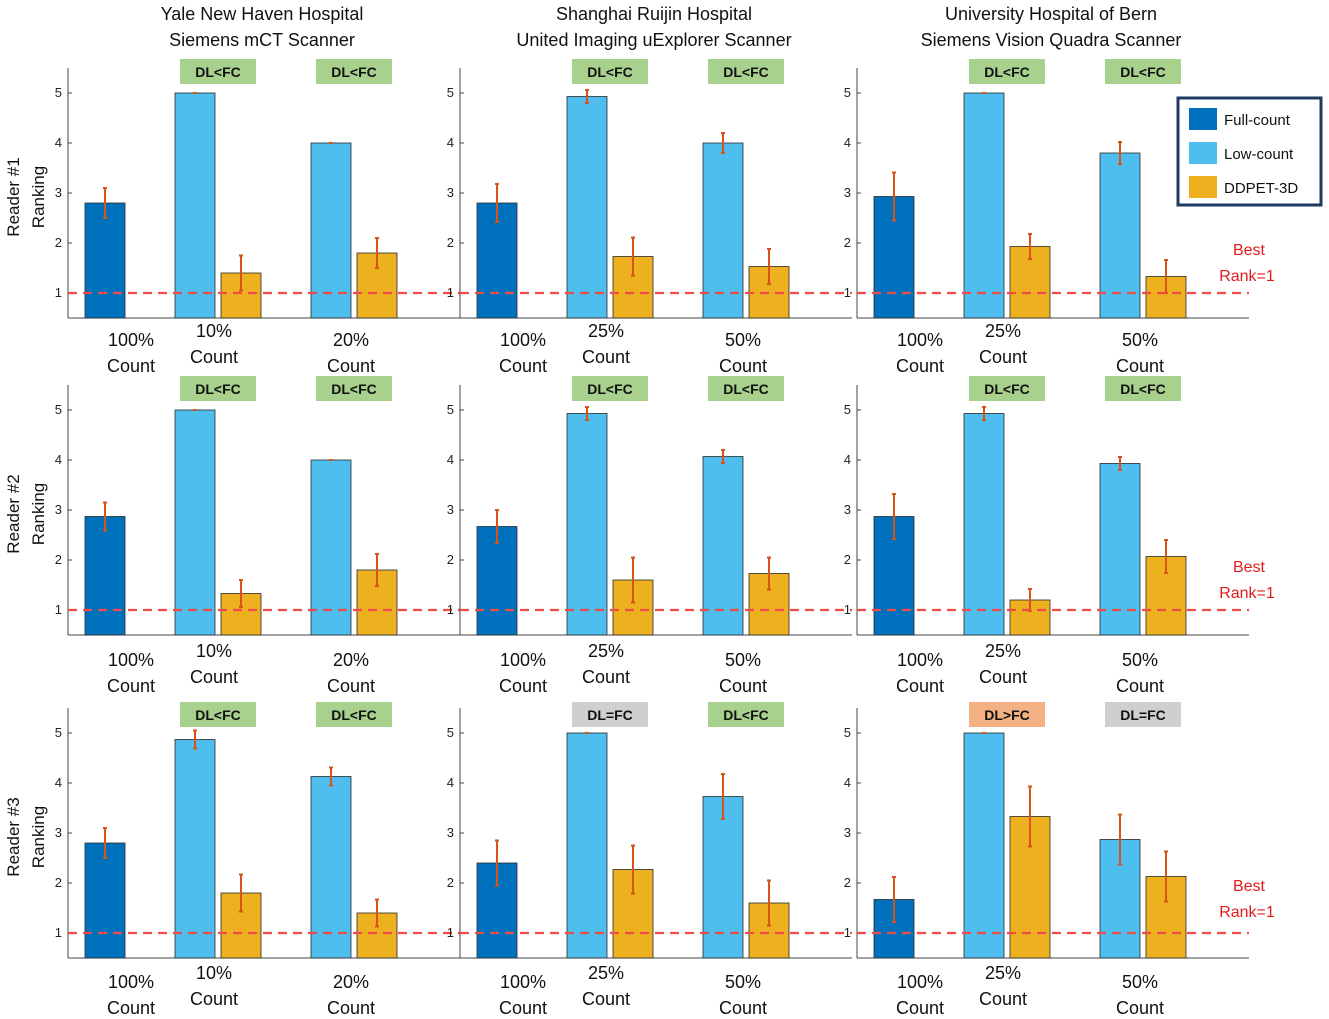 This screenshot has height=1019, width=1329. I want to click on comparison-badge-label: DL>FC, so click(1007, 715).